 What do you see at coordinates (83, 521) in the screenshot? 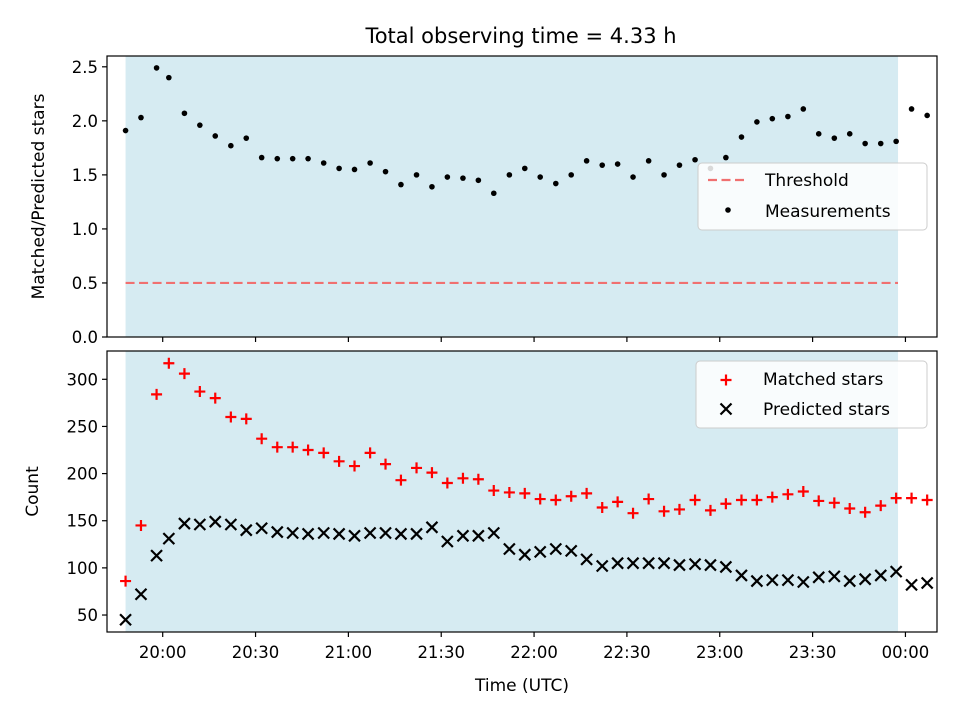
I see `bottom-y-tick-label: 150` at bounding box center [83, 521].